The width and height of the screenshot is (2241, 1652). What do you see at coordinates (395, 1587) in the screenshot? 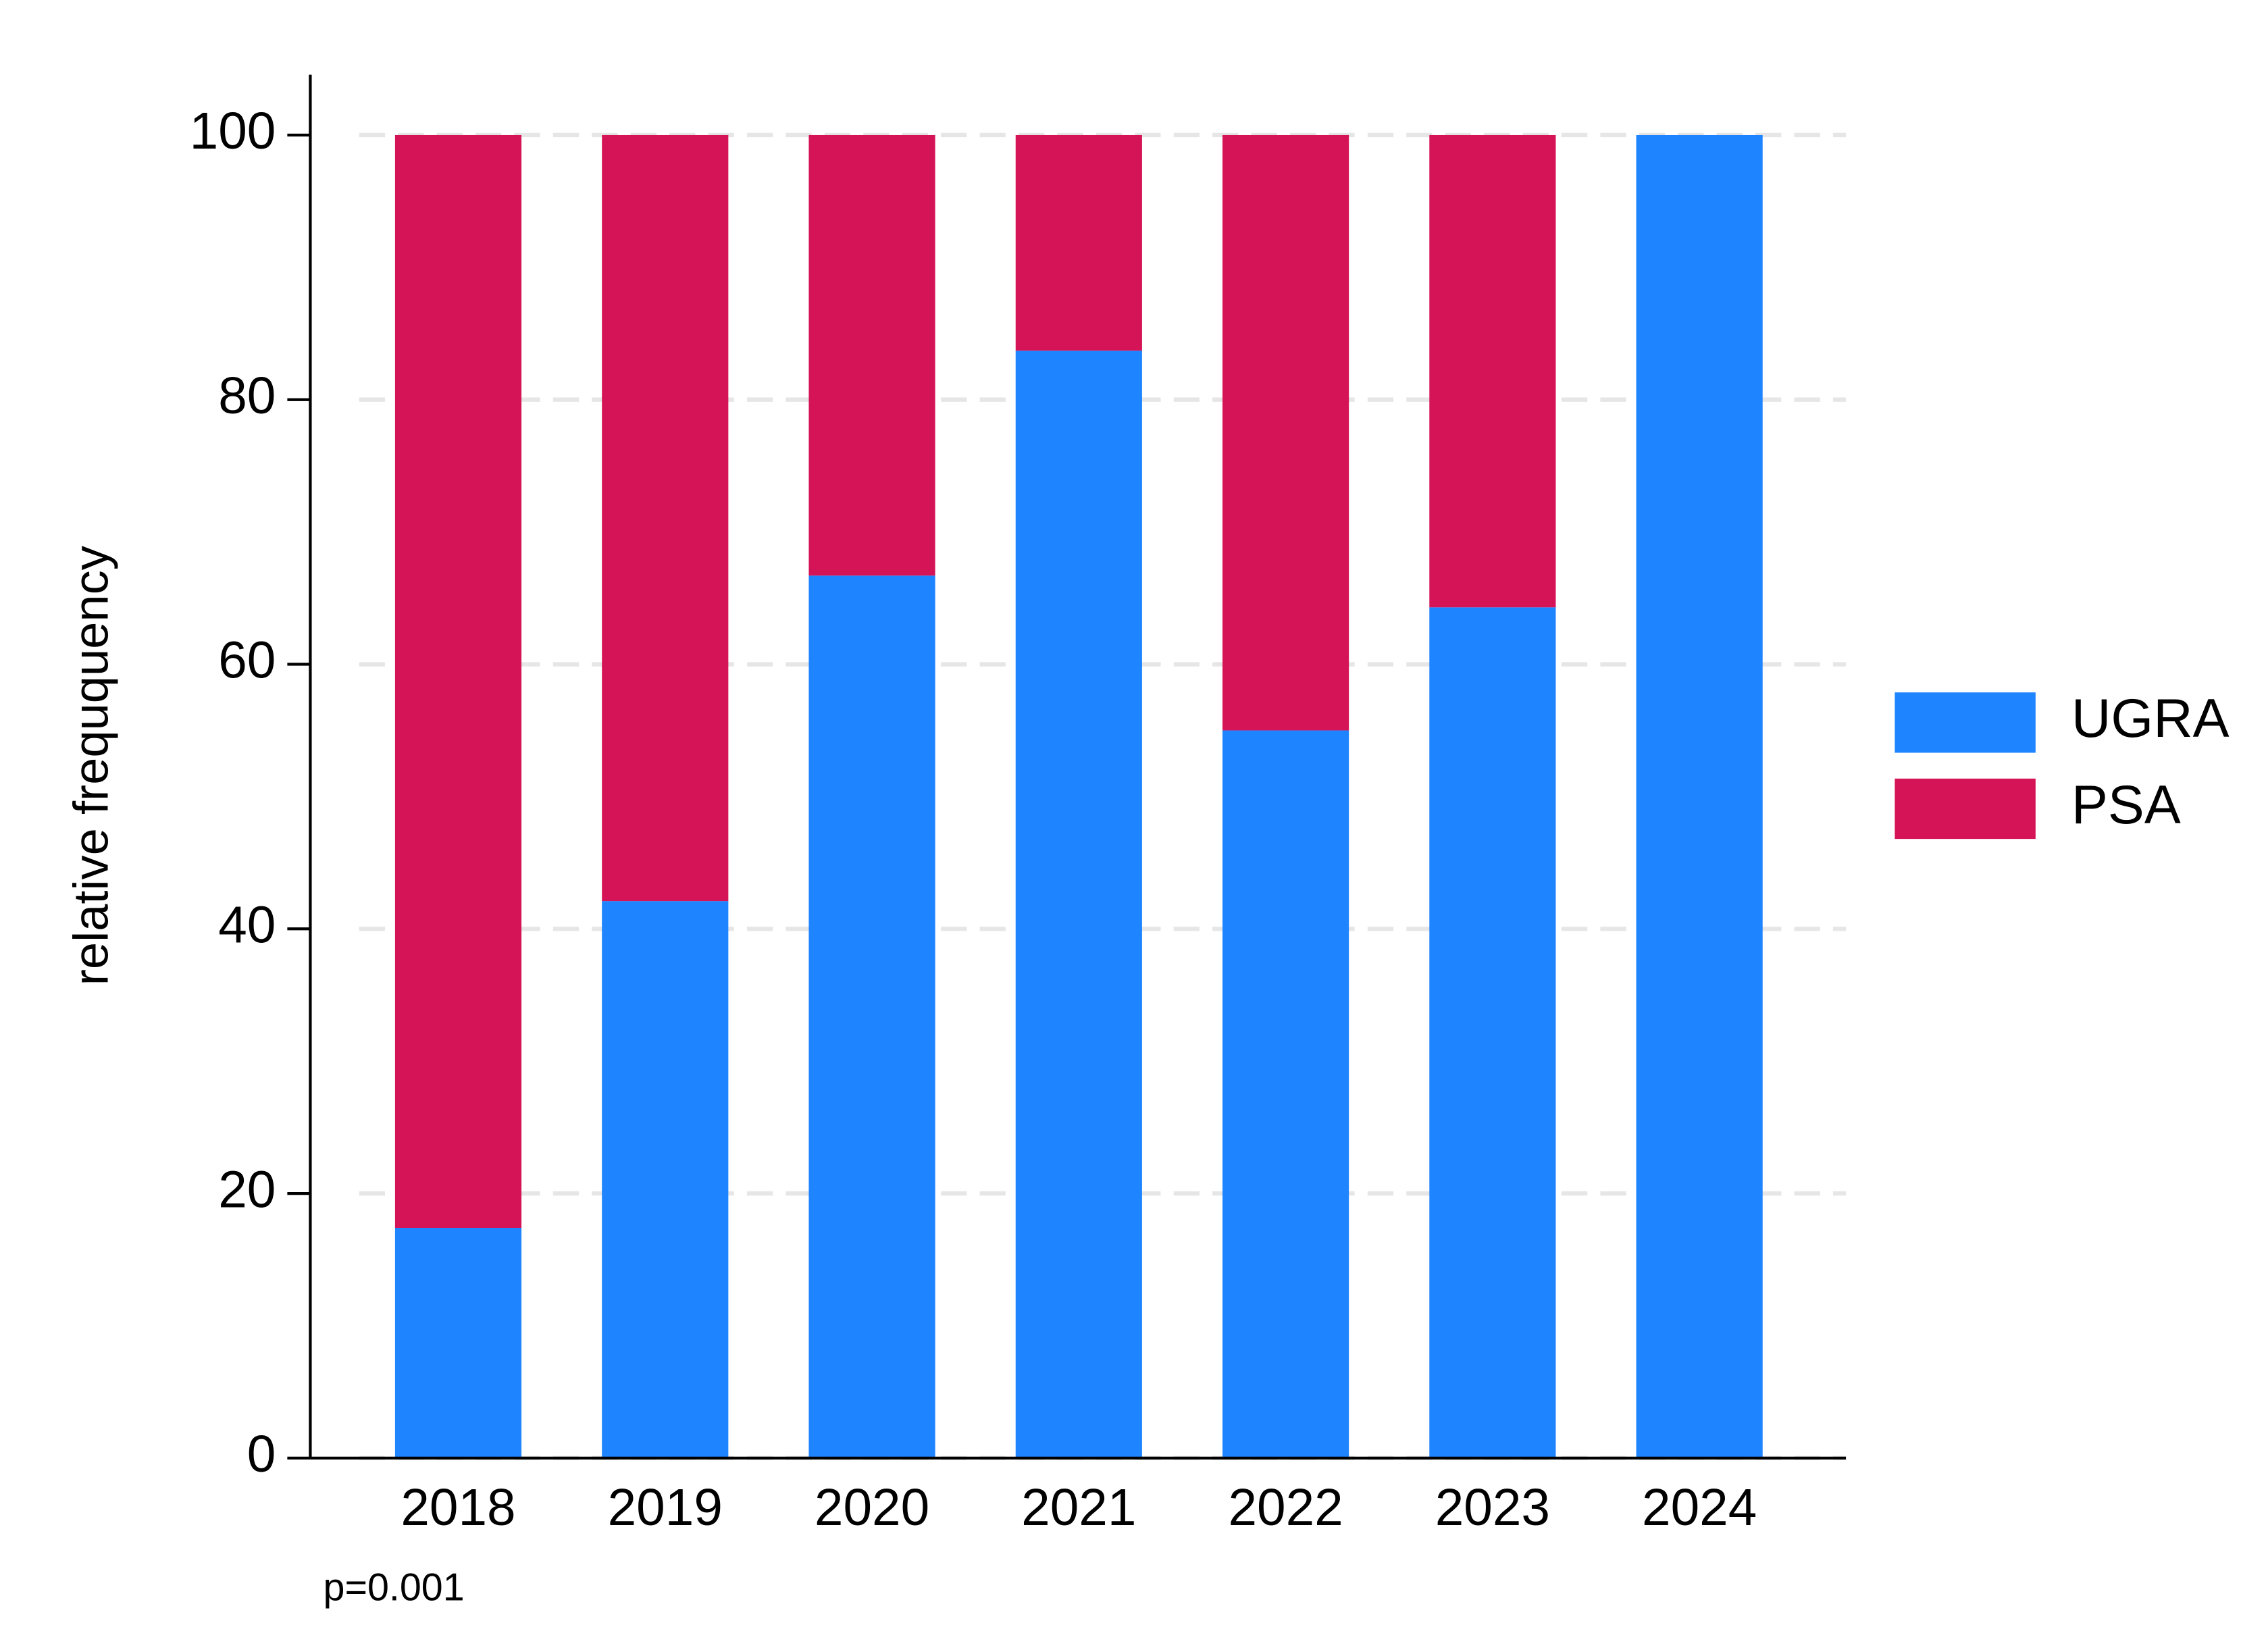
I see `annotation: p=0.001` at bounding box center [395, 1587].